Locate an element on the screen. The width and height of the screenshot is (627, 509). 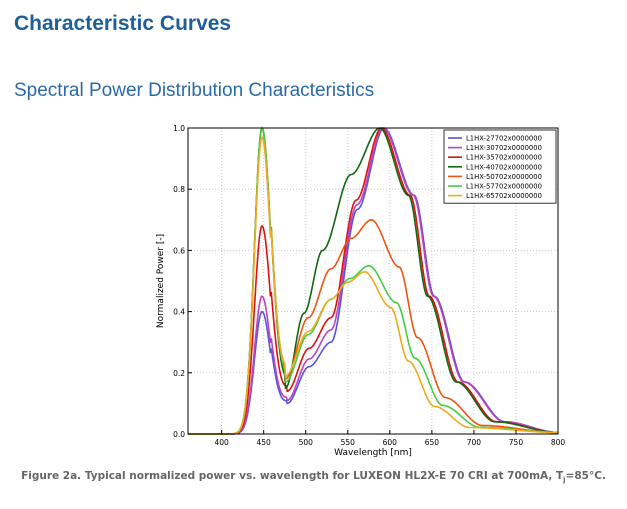
y-tick-label: 1.0 is located at coordinates (179, 128).